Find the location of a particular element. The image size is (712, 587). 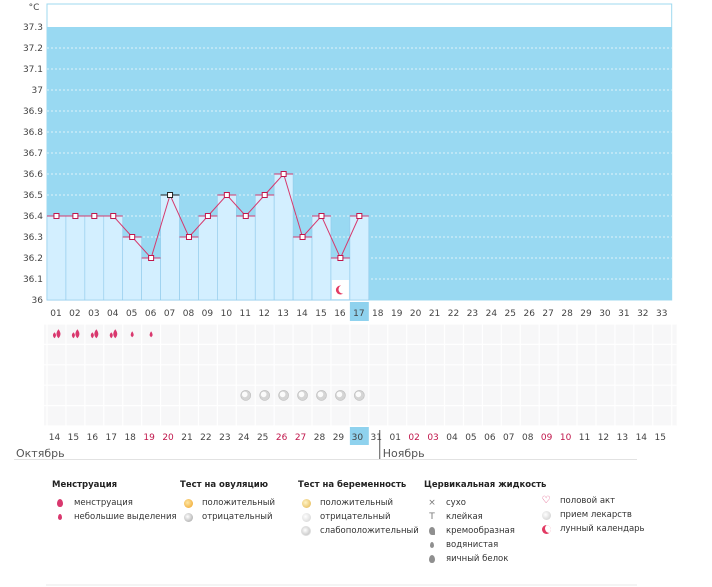

y-tick-label: 36.6 is located at coordinates (33, 175).